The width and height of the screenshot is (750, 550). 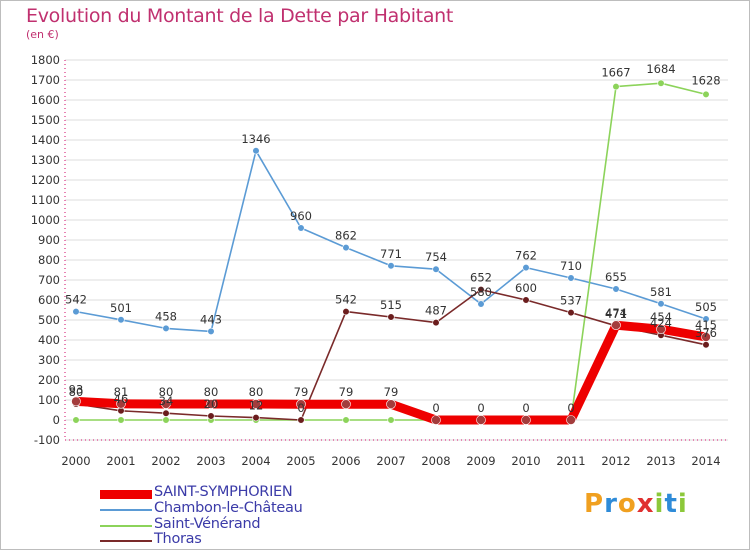 What do you see at coordinates (255, 139) in the screenshot?
I see `data-label: 1346` at bounding box center [255, 139].